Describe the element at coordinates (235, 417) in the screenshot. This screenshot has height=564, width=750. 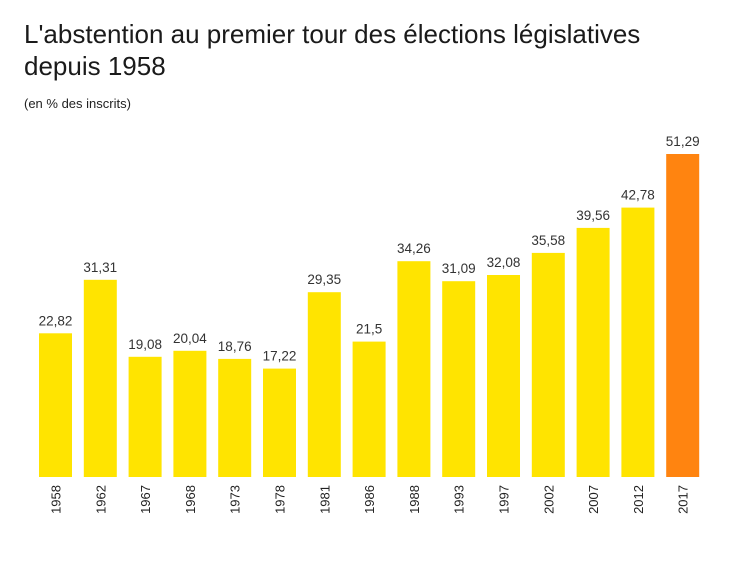
I see `bar-1973` at that location.